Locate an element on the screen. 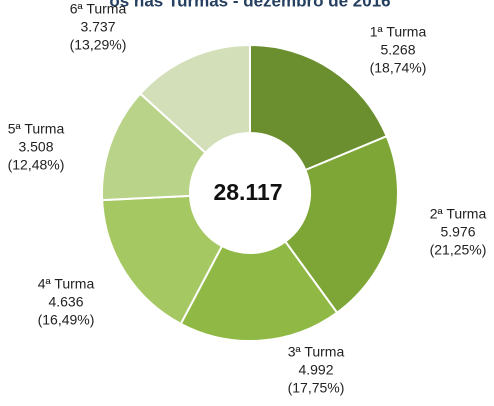  slice-percent: (13,29%) is located at coordinates (98, 45).